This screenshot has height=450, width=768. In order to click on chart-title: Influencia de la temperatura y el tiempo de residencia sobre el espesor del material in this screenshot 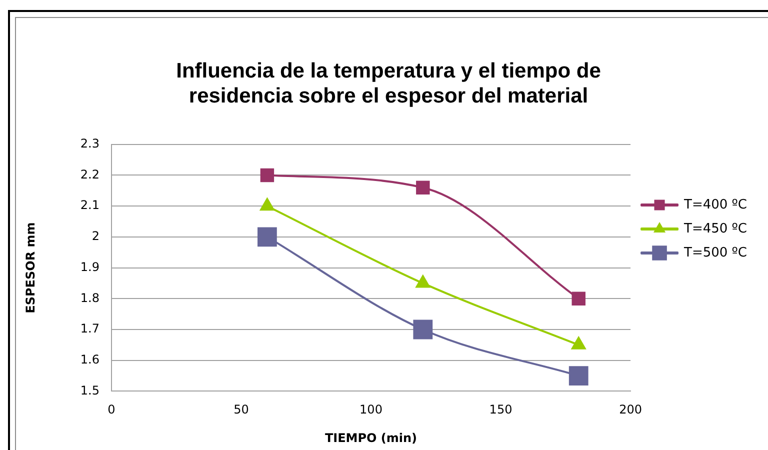, I will do `click(388, 83)`.